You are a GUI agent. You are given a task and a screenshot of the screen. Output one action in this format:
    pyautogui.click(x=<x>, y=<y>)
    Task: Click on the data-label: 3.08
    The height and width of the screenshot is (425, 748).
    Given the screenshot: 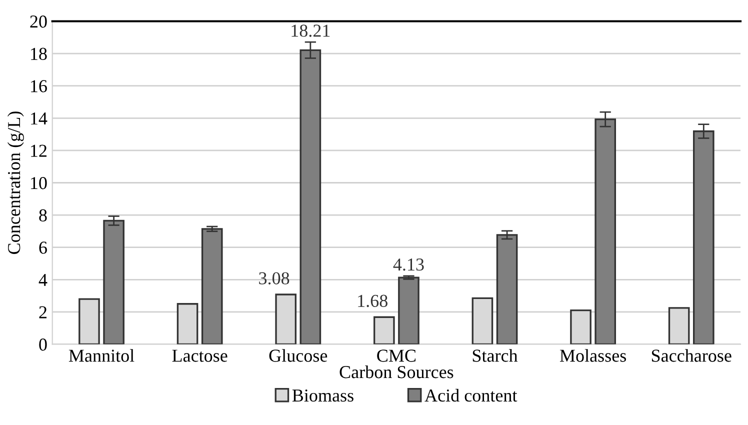 What is the action you would take?
    pyautogui.click(x=274, y=278)
    